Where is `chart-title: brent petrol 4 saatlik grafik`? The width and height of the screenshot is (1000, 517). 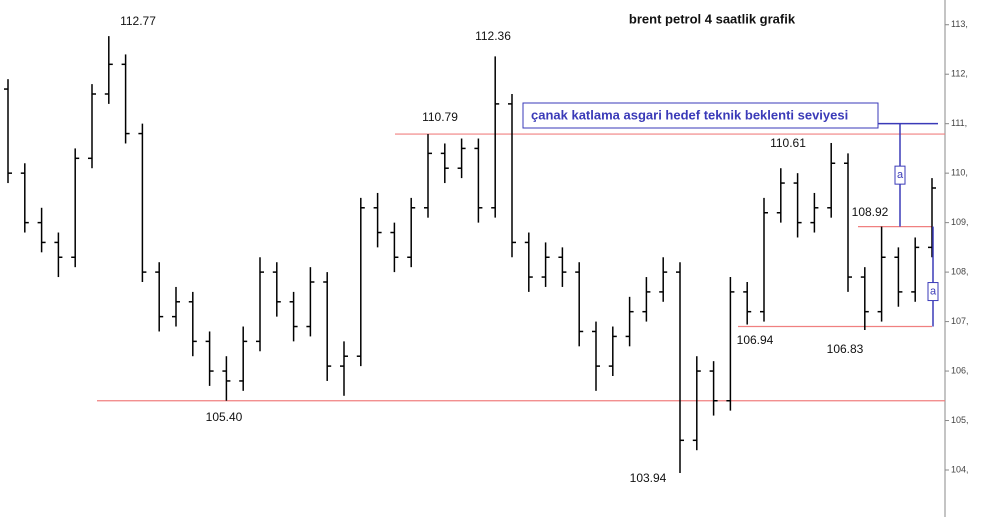 chart-title: brent petrol 4 saatlik grafik is located at coordinates (712, 18).